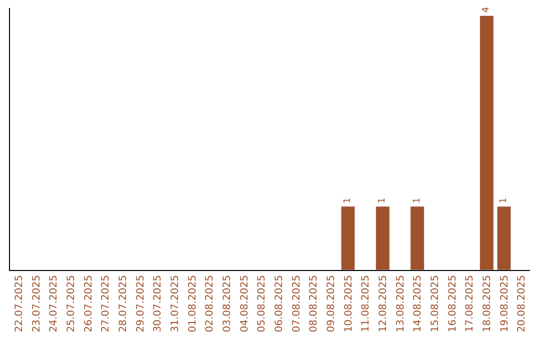  I want to click on x-tick-label: 07.08.2025, so click(296, 303).